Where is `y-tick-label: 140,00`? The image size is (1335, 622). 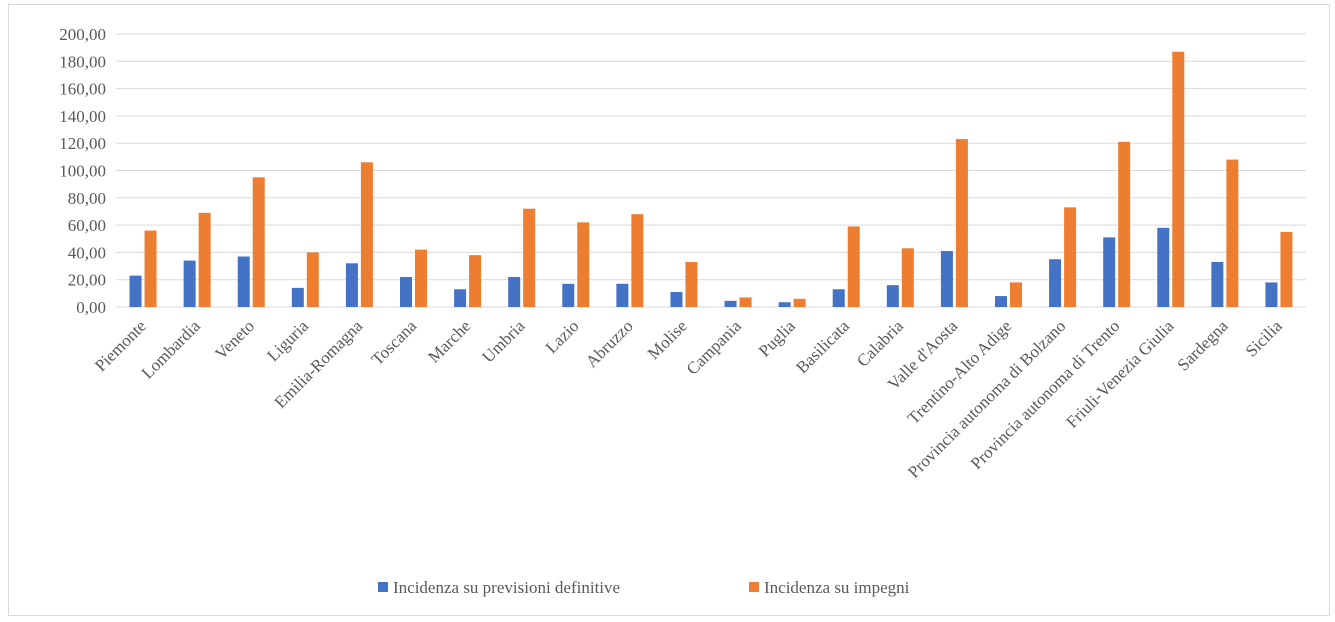
y-tick-label: 140,00 is located at coordinates (82, 116).